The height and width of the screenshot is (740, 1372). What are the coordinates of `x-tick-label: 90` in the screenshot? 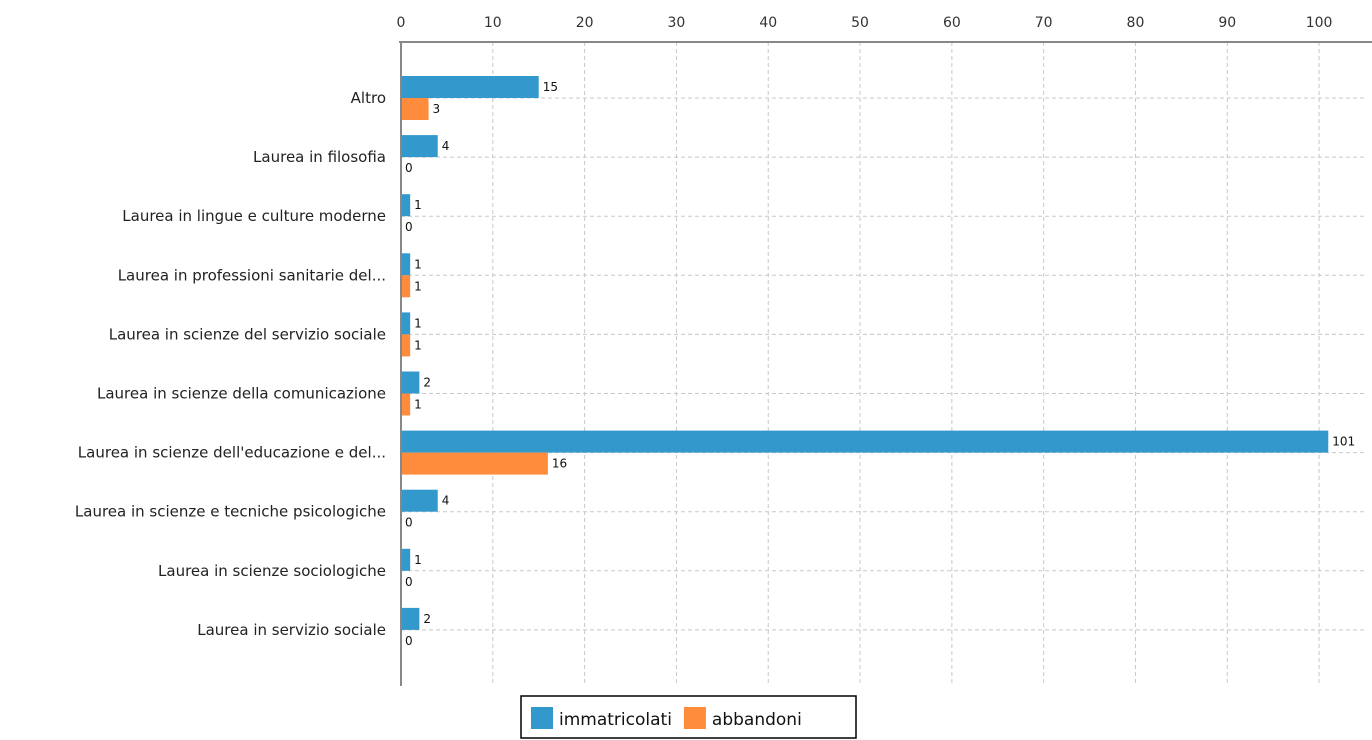 It's located at (1227, 23).